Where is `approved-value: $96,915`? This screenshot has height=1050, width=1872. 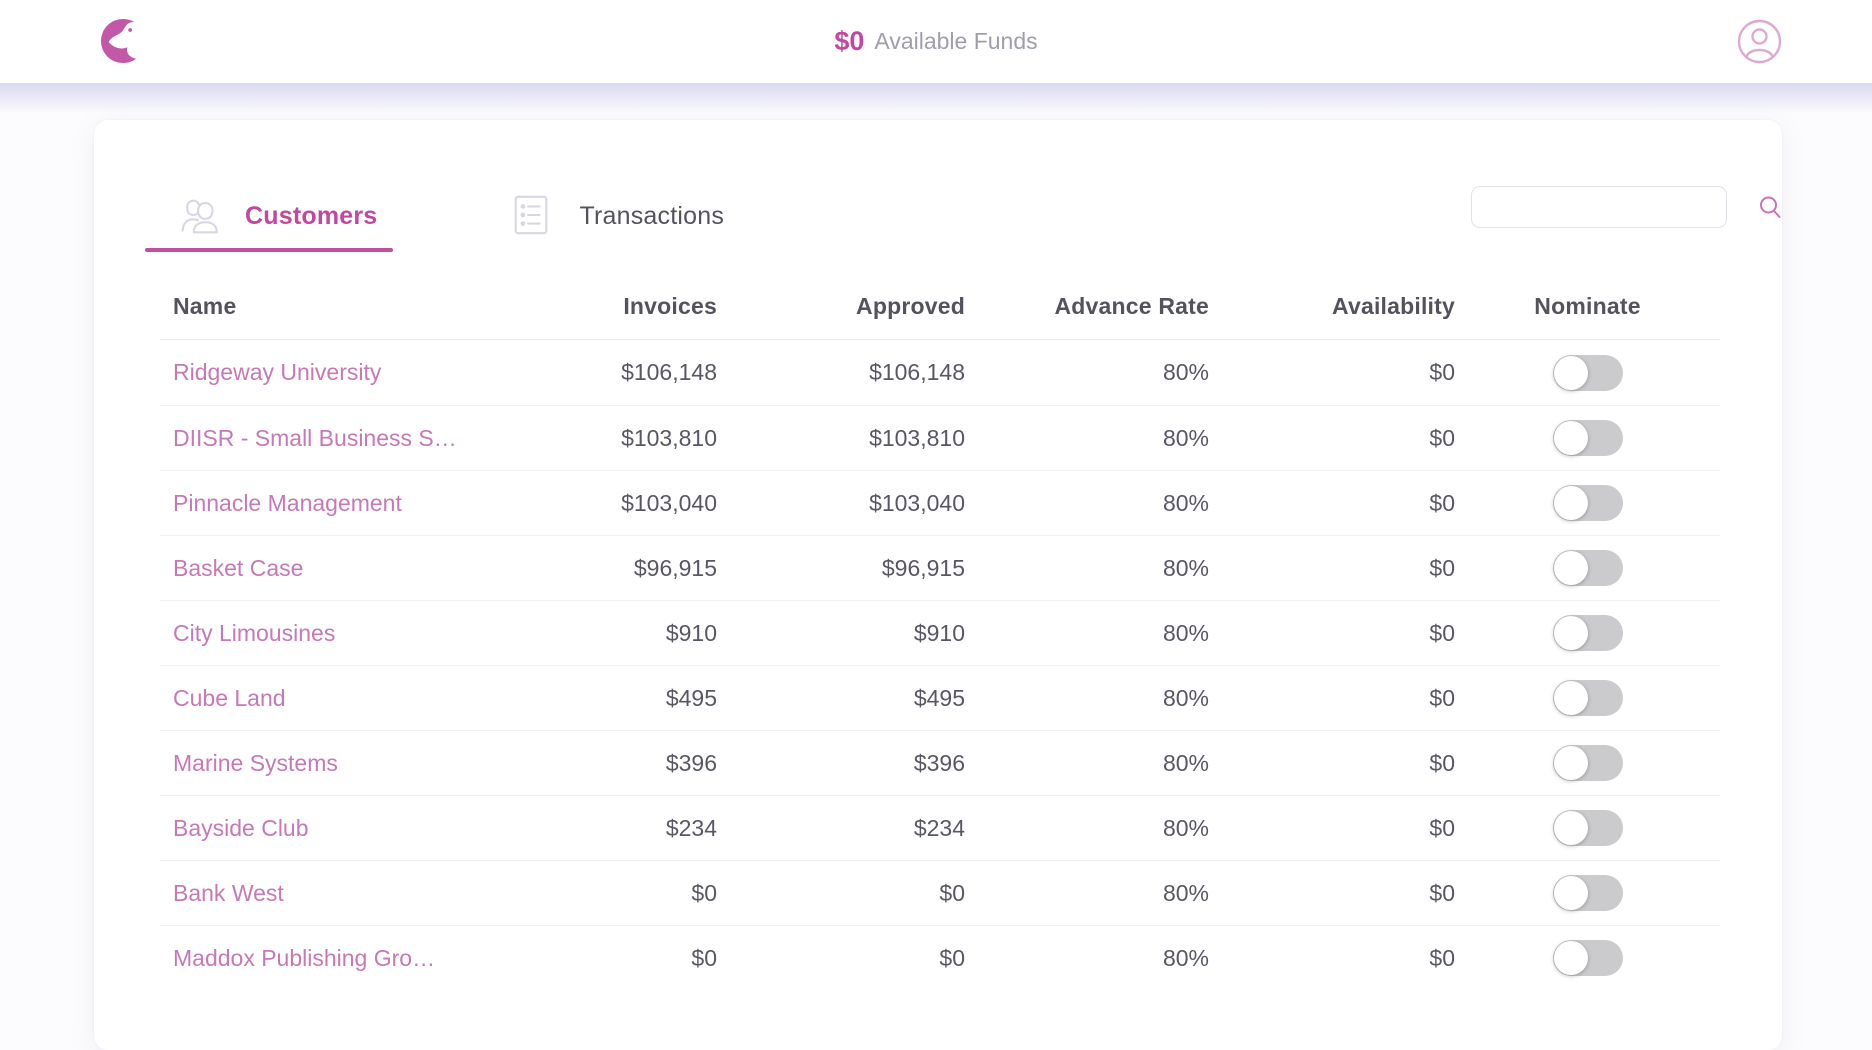 approved-value: $96,915 is located at coordinates (923, 567).